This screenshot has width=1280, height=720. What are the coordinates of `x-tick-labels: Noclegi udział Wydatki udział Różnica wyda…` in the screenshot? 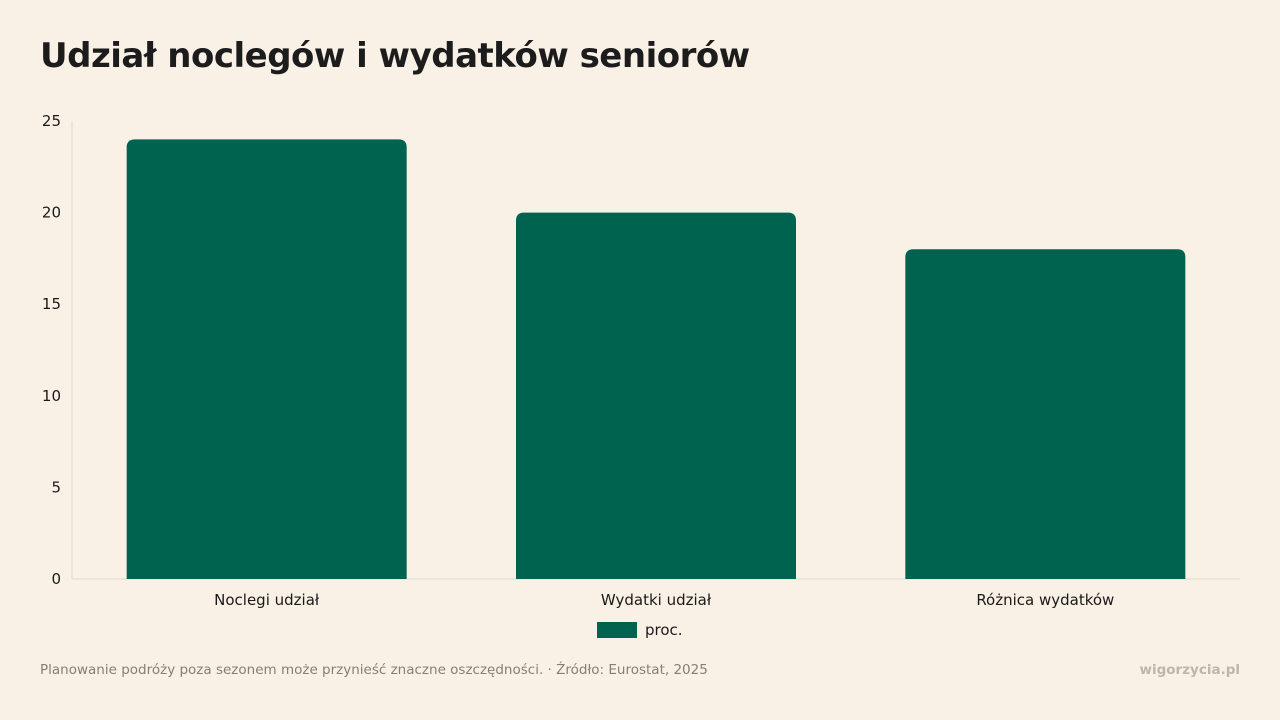 It's located at (664, 600).